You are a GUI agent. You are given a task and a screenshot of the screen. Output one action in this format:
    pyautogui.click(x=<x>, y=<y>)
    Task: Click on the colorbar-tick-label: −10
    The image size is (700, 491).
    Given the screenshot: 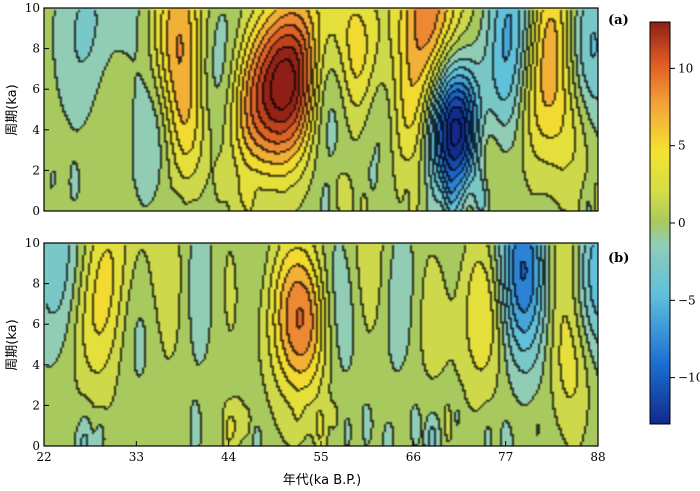 What is the action you would take?
    pyautogui.click(x=689, y=378)
    